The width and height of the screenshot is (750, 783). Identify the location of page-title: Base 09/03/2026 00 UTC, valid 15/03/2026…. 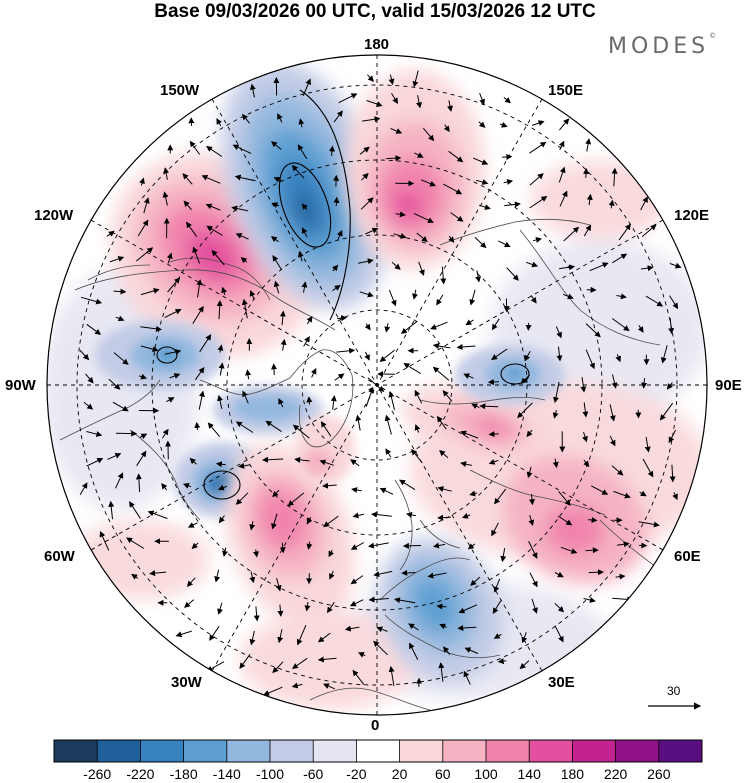
(375, 11).